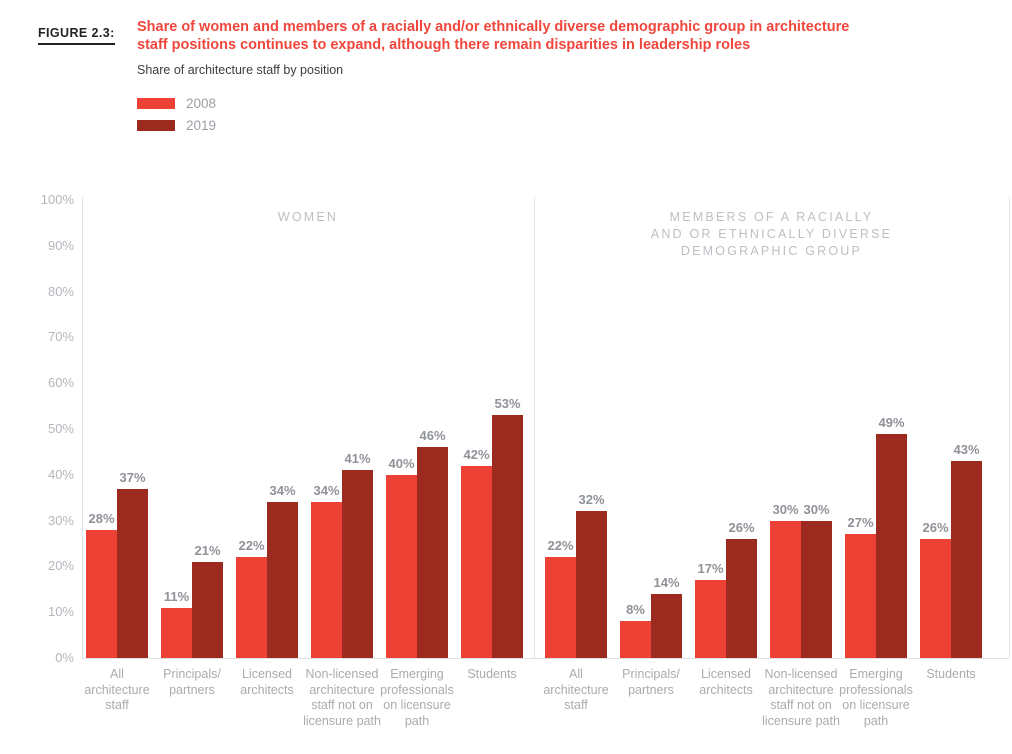  What do you see at coordinates (816, 509) in the screenshot?
I see `bar-value-label-2019-non-licensed-architecture-staff-not-on-licensure-path: 30%` at bounding box center [816, 509].